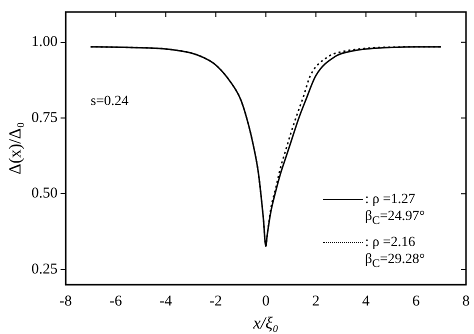  What do you see at coordinates (395, 209) in the screenshot?
I see `legend-label: : ρ =1.27 β$_{C}$=24.97°` at bounding box center [395, 209].